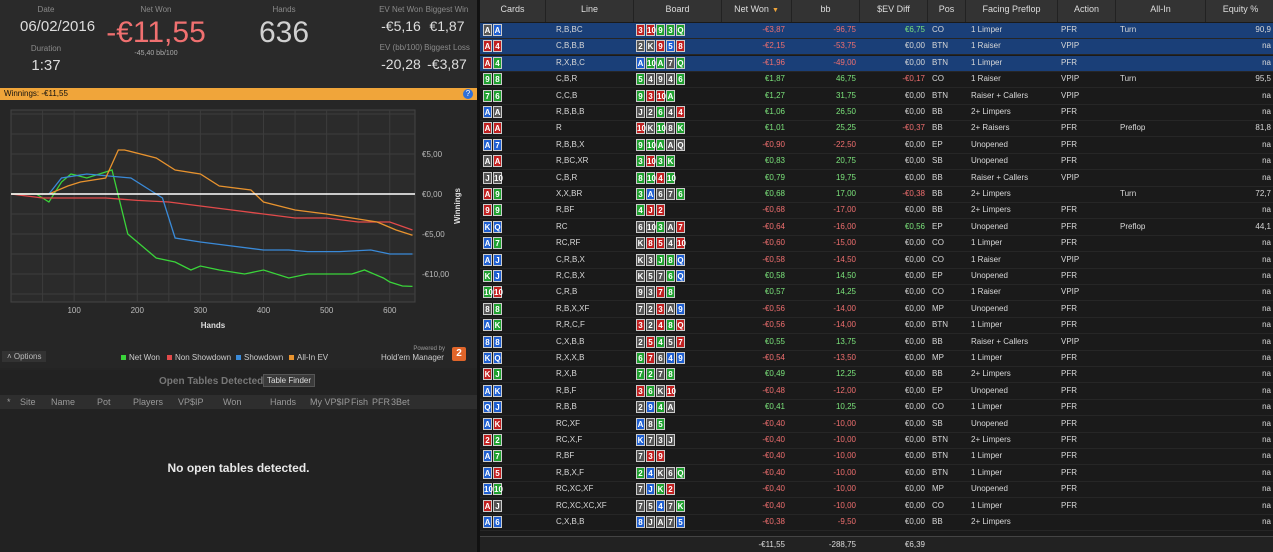 This screenshot has height=552, width=1273. I want to click on biggest-loss-label: Biggest Loss, so click(447, 47).